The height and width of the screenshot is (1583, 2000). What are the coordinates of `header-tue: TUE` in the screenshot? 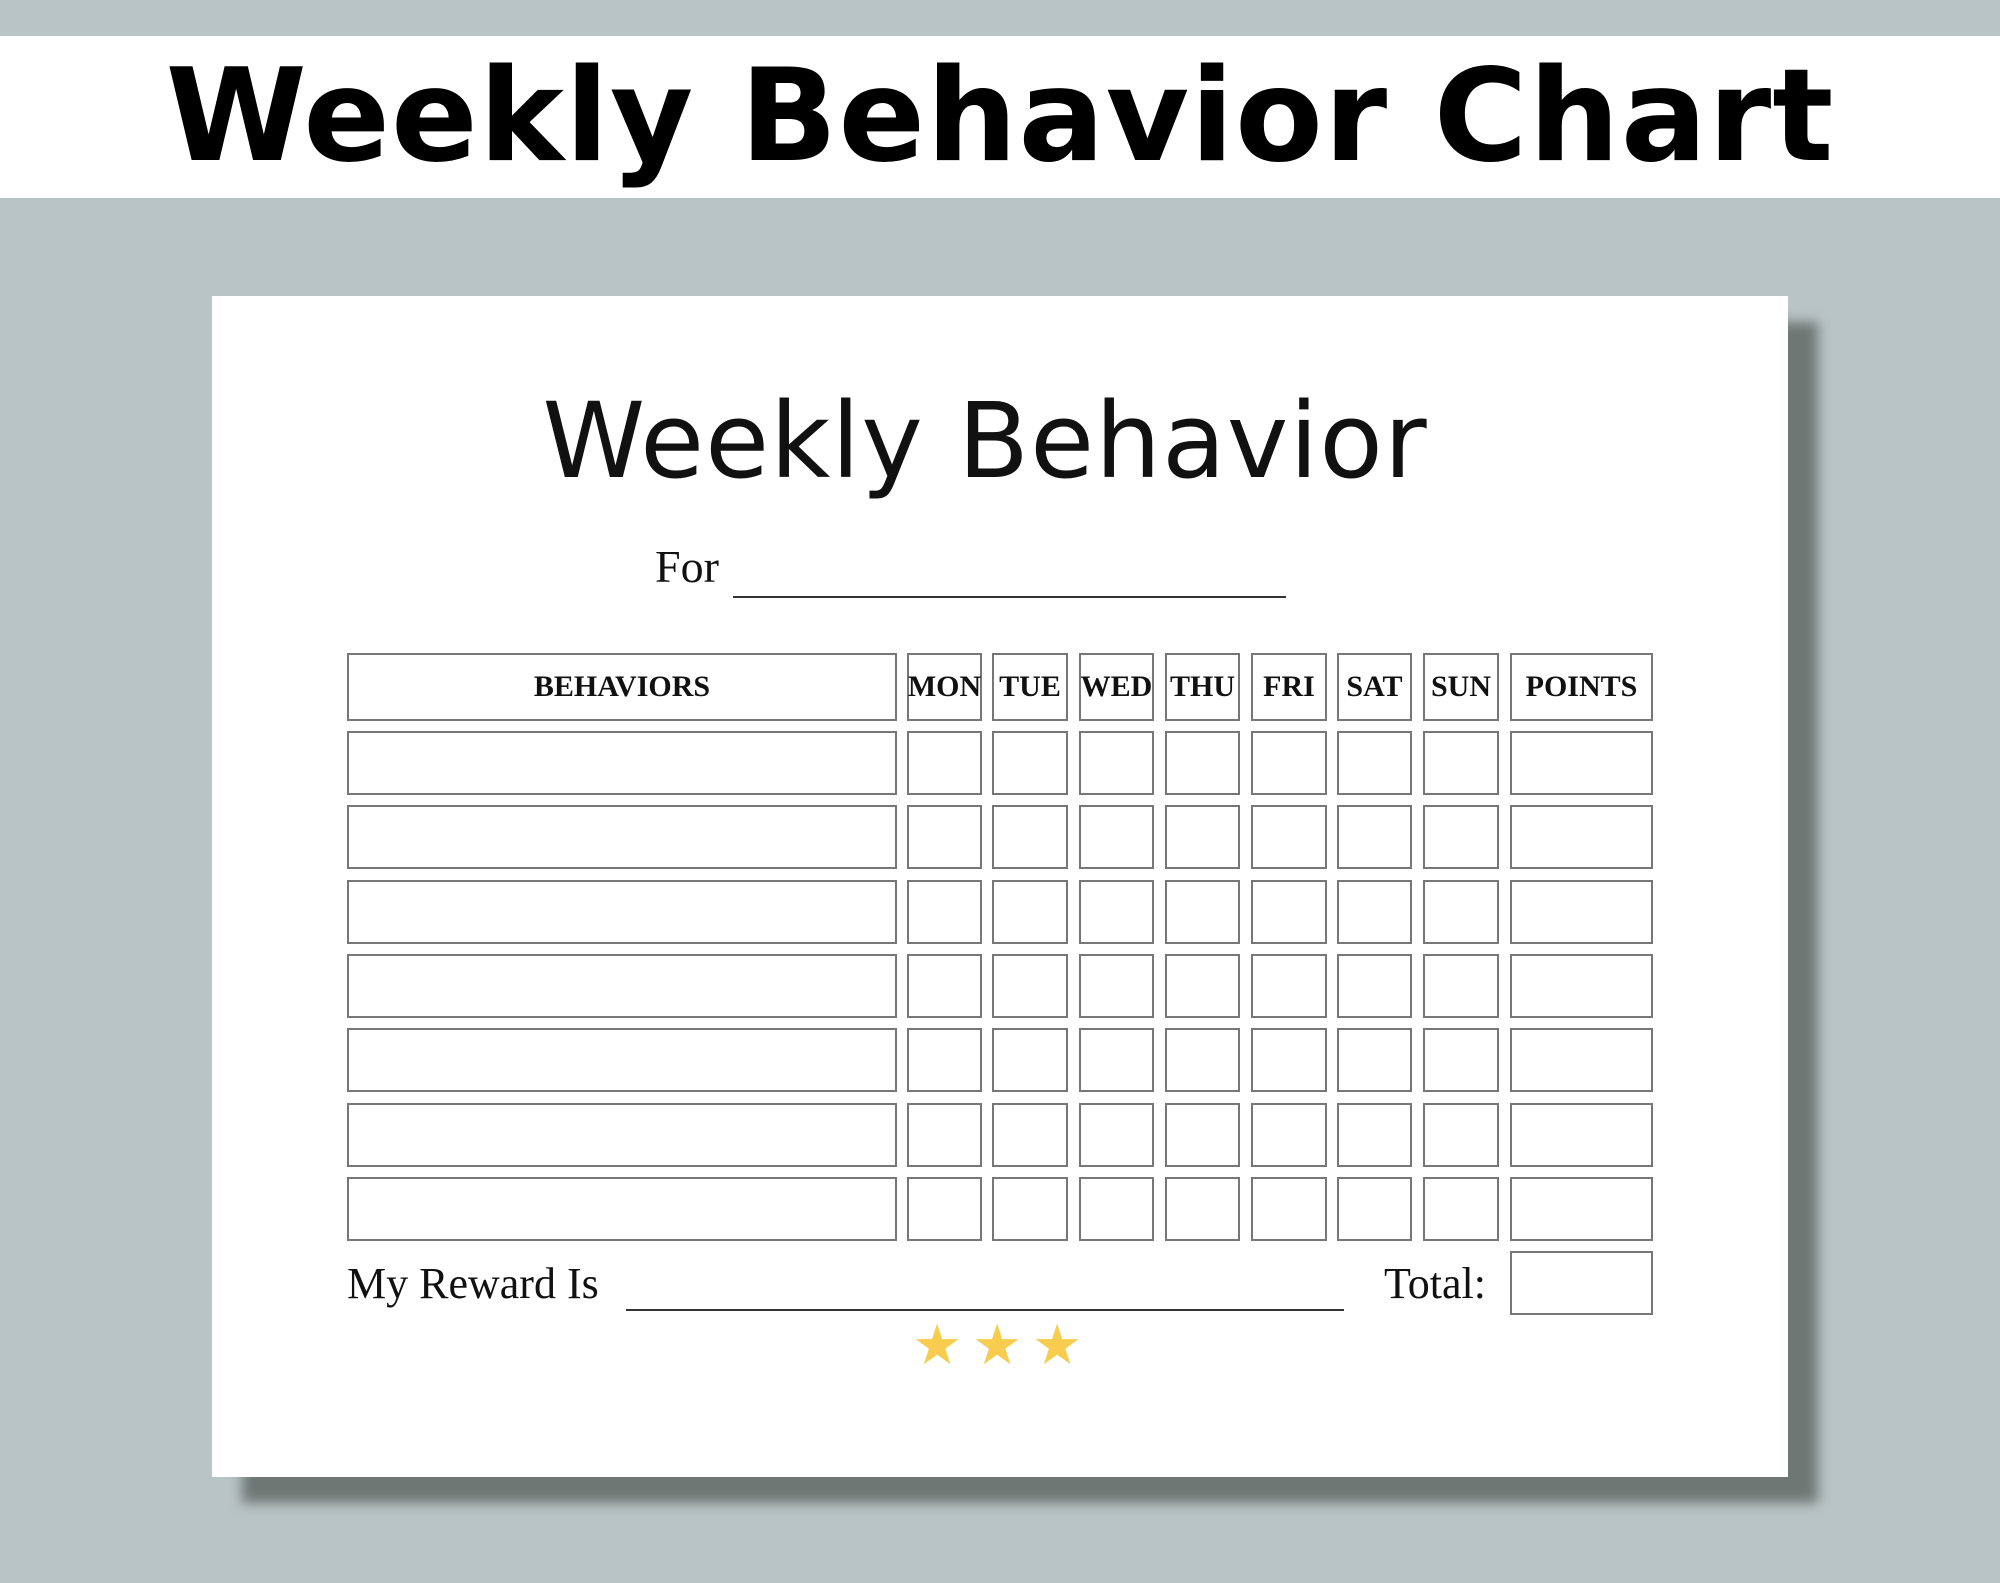 It's located at (1030, 687).